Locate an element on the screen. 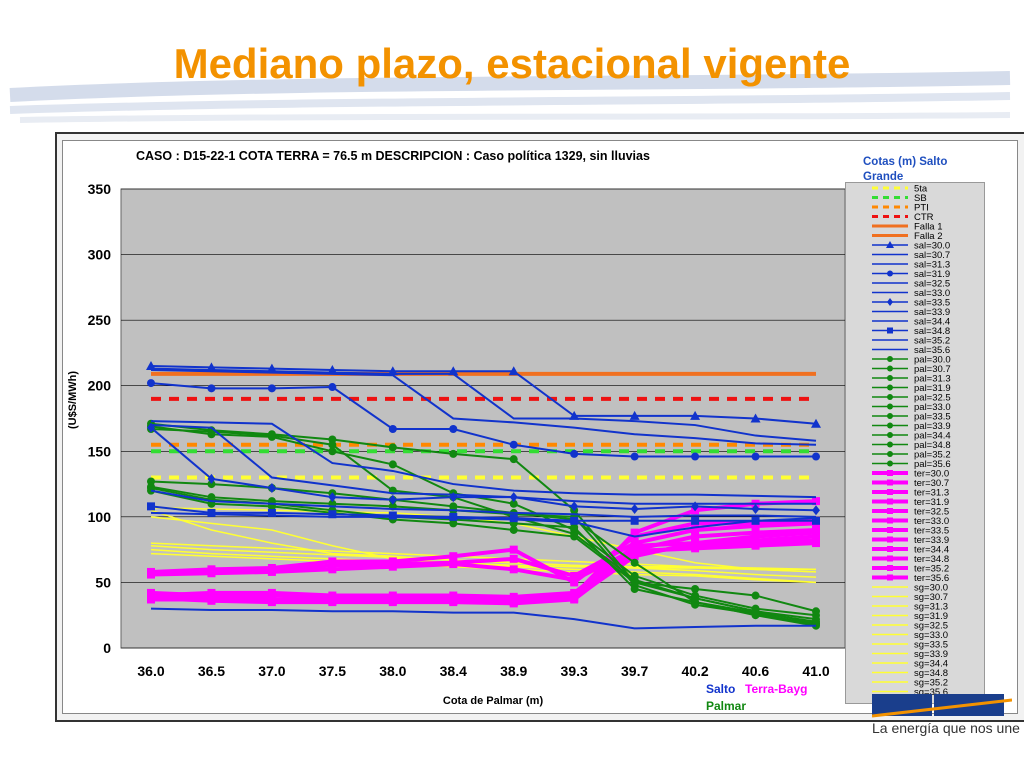 Image resolution: width=1024 pixels, height=768 pixels. logo-tagline: La energía que nos une is located at coordinates (946, 728).